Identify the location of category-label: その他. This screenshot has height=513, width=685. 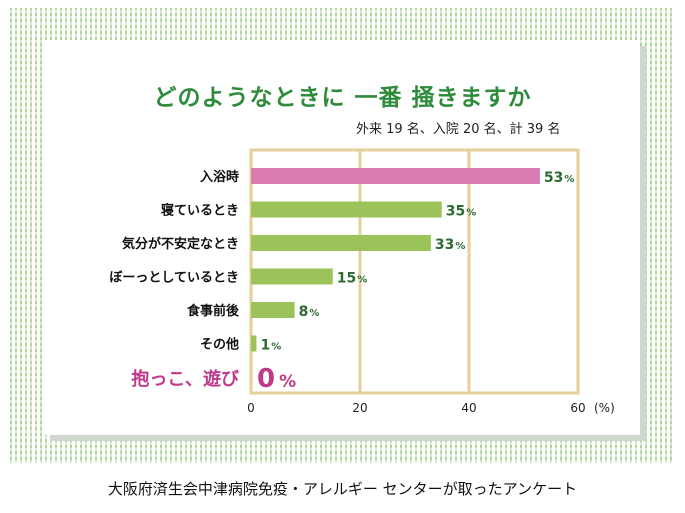
(219, 345).